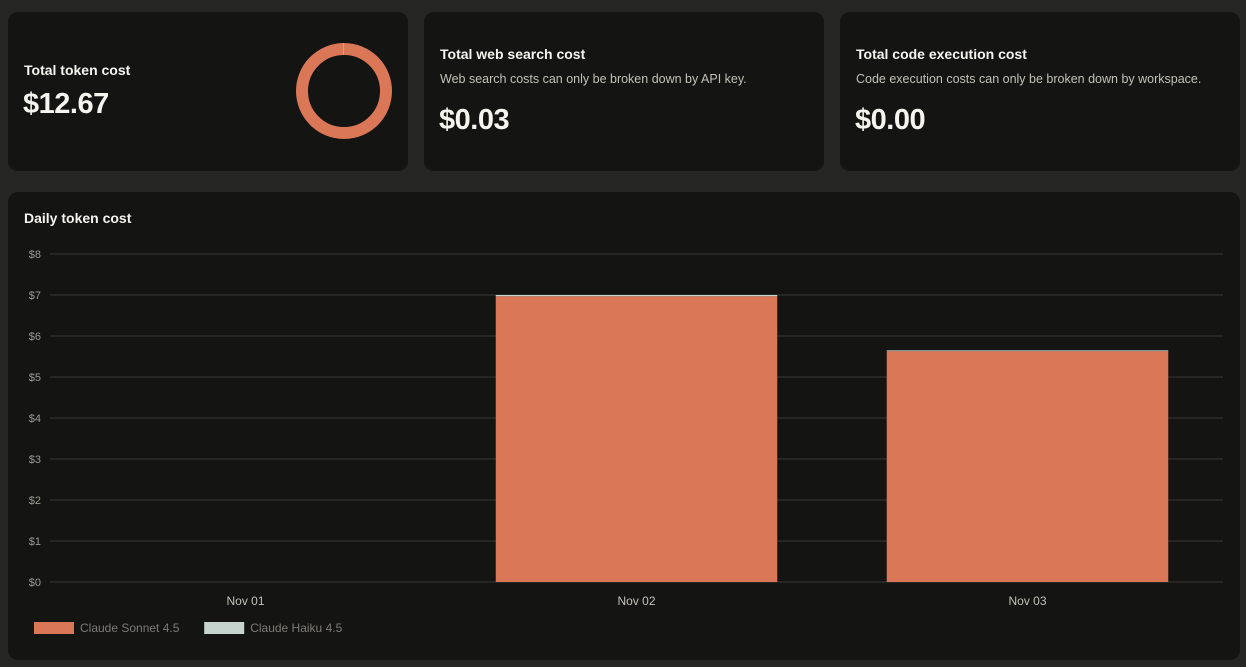 This screenshot has width=1246, height=667. What do you see at coordinates (35, 337) in the screenshot?
I see `y-tick-label: $6` at bounding box center [35, 337].